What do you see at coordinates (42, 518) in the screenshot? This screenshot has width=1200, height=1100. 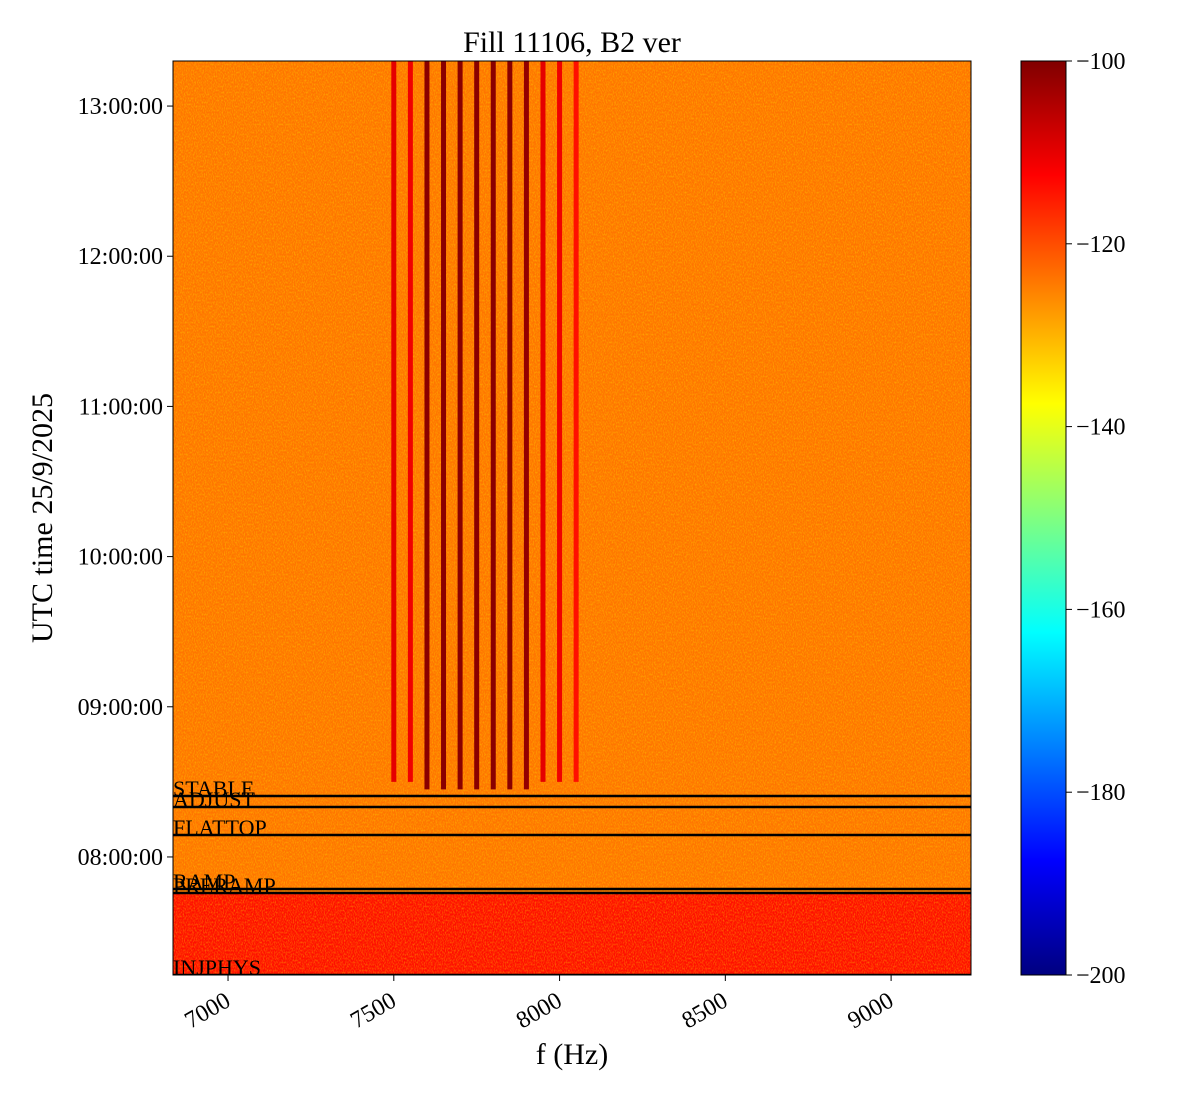 I see `y-axis-label: UTC time 25/9/2025` at bounding box center [42, 518].